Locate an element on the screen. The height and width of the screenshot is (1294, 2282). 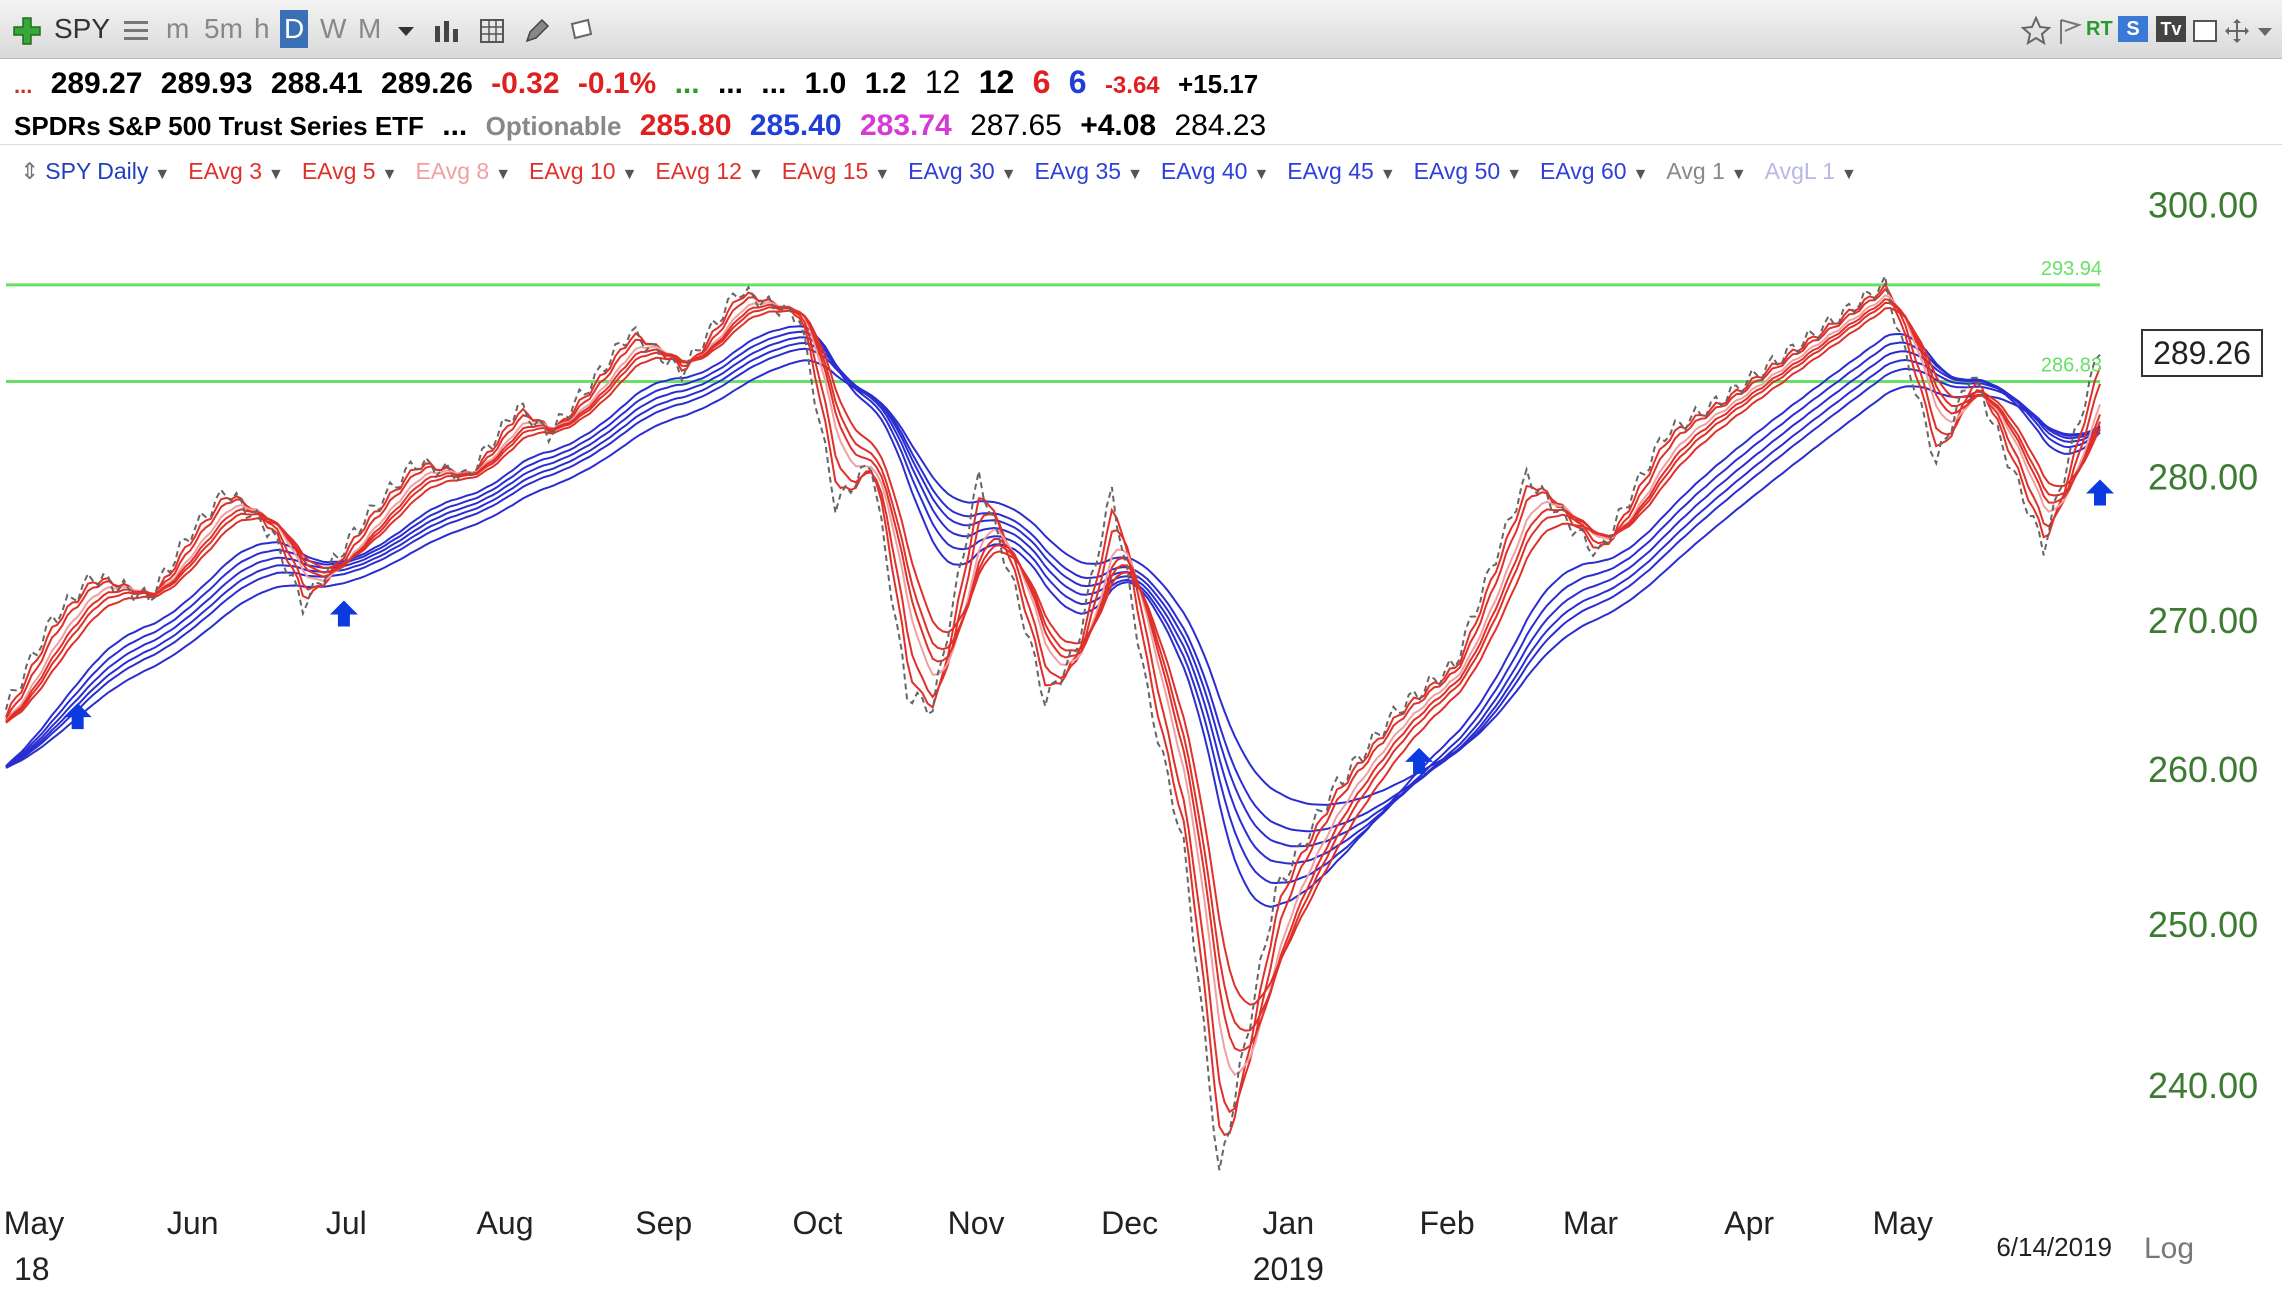
add-symbol-icon is located at coordinates (27, 29).